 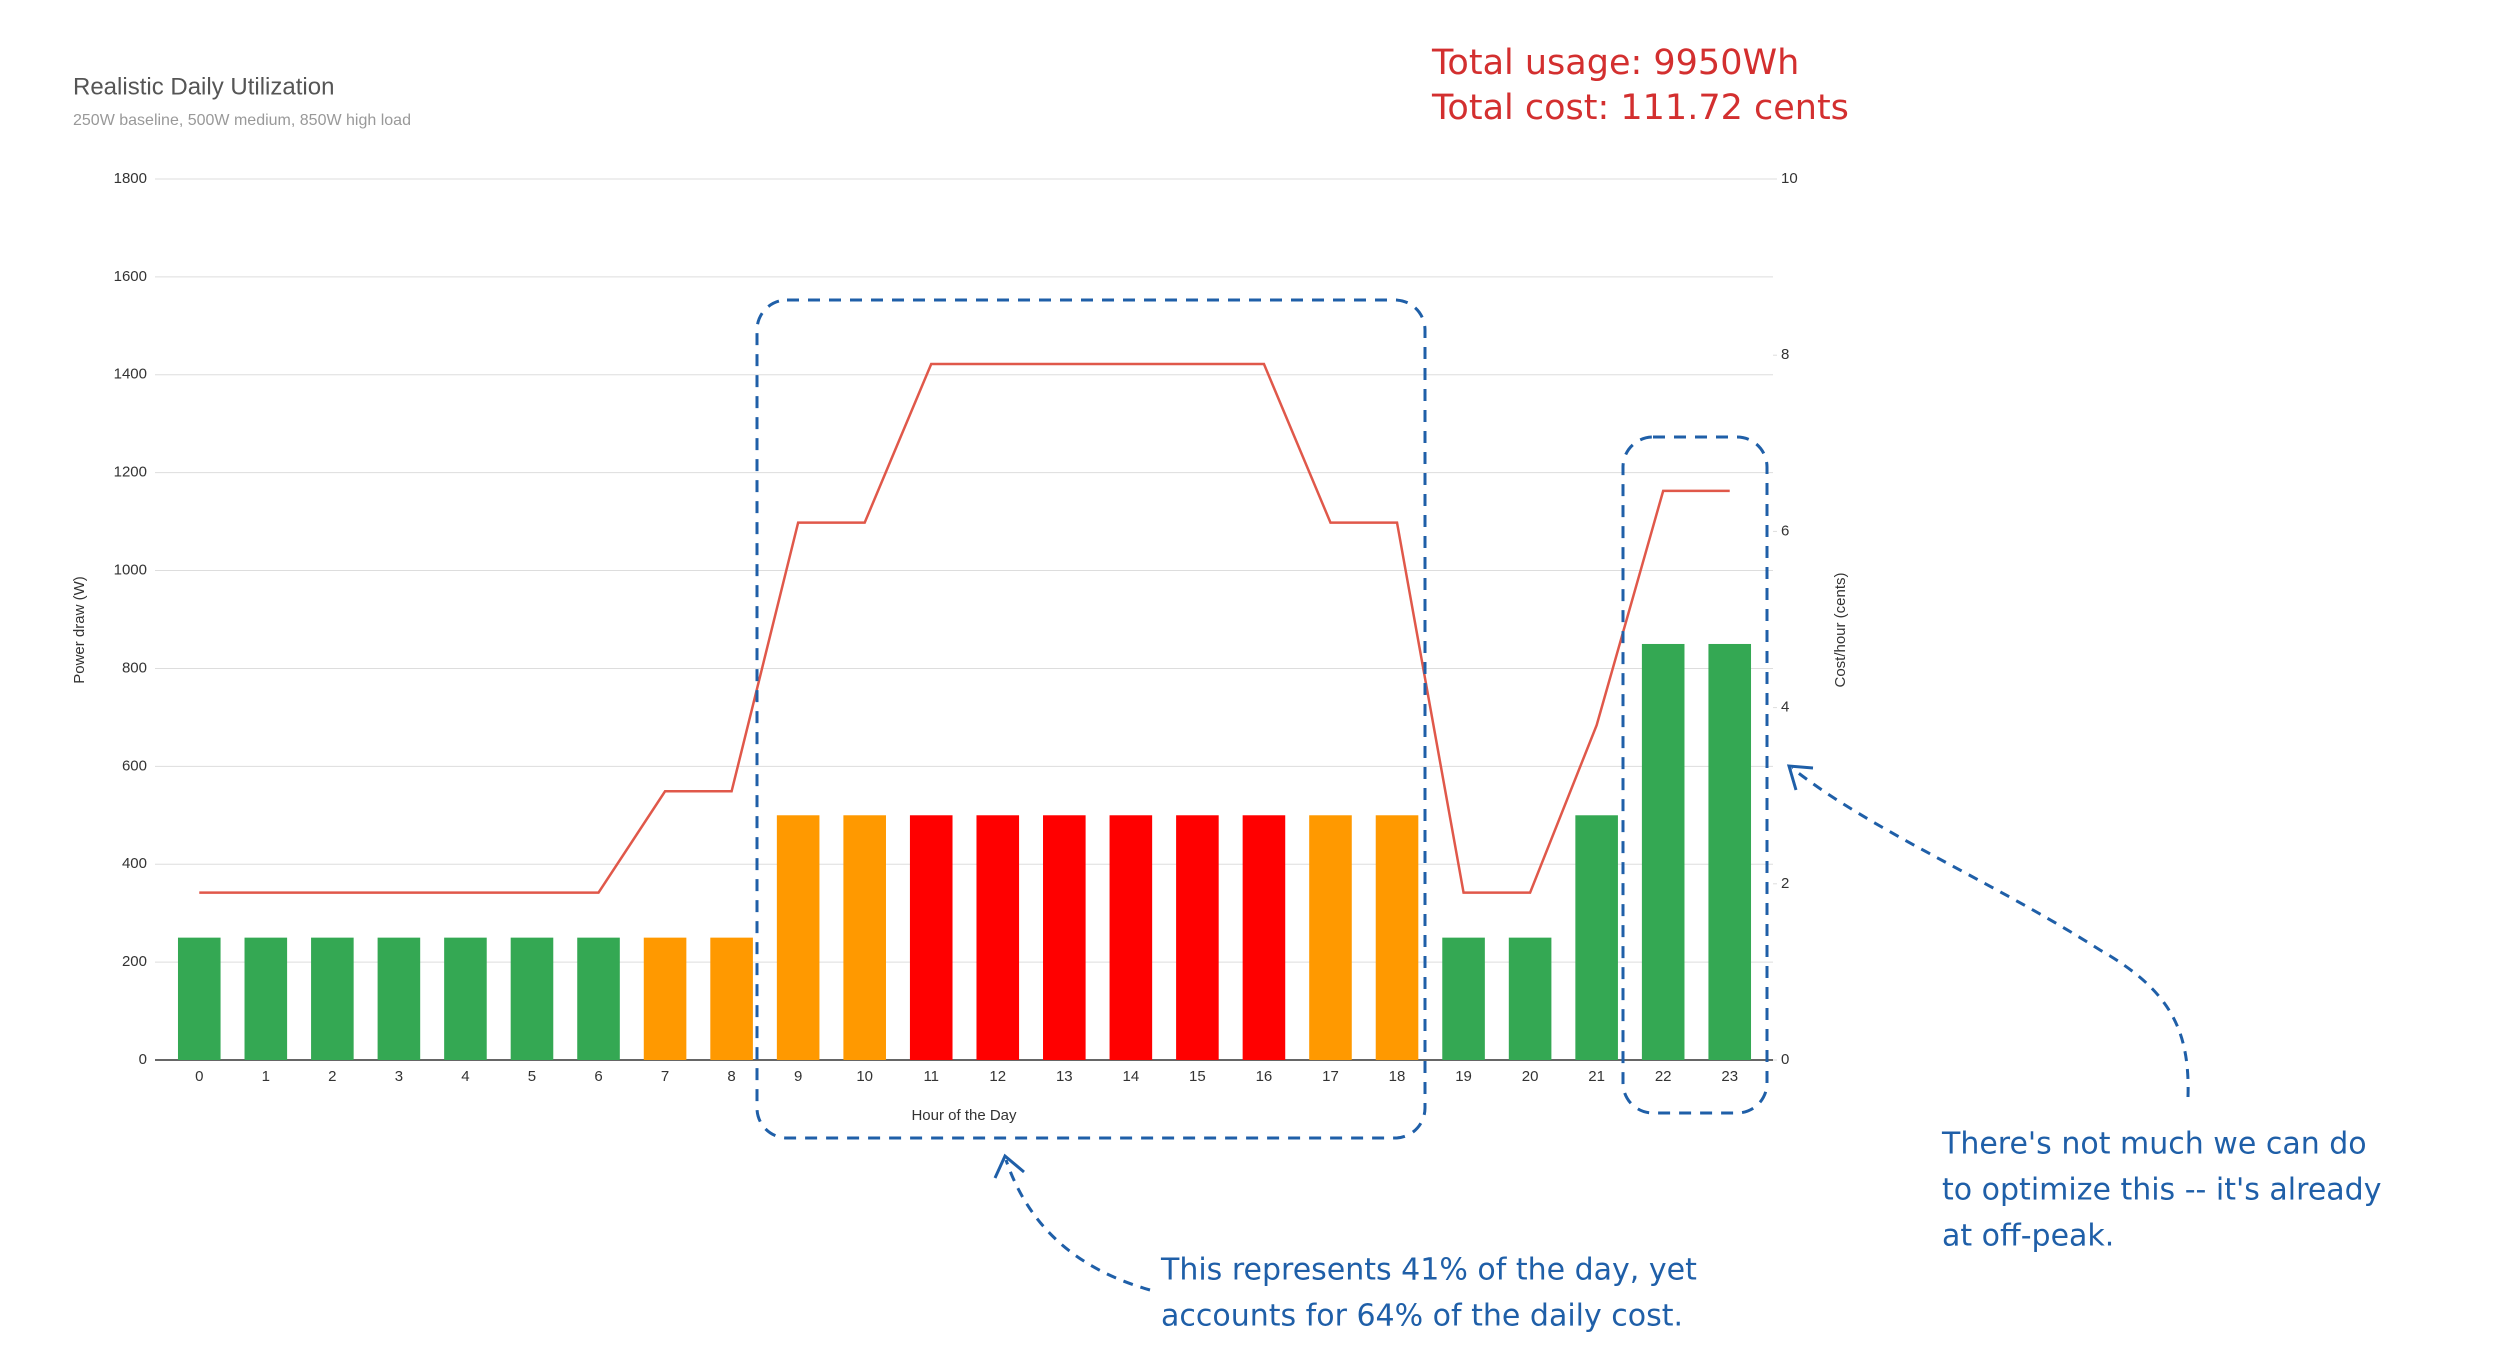 I want to click on y2-tick-label: 4, so click(x=1785, y=707).